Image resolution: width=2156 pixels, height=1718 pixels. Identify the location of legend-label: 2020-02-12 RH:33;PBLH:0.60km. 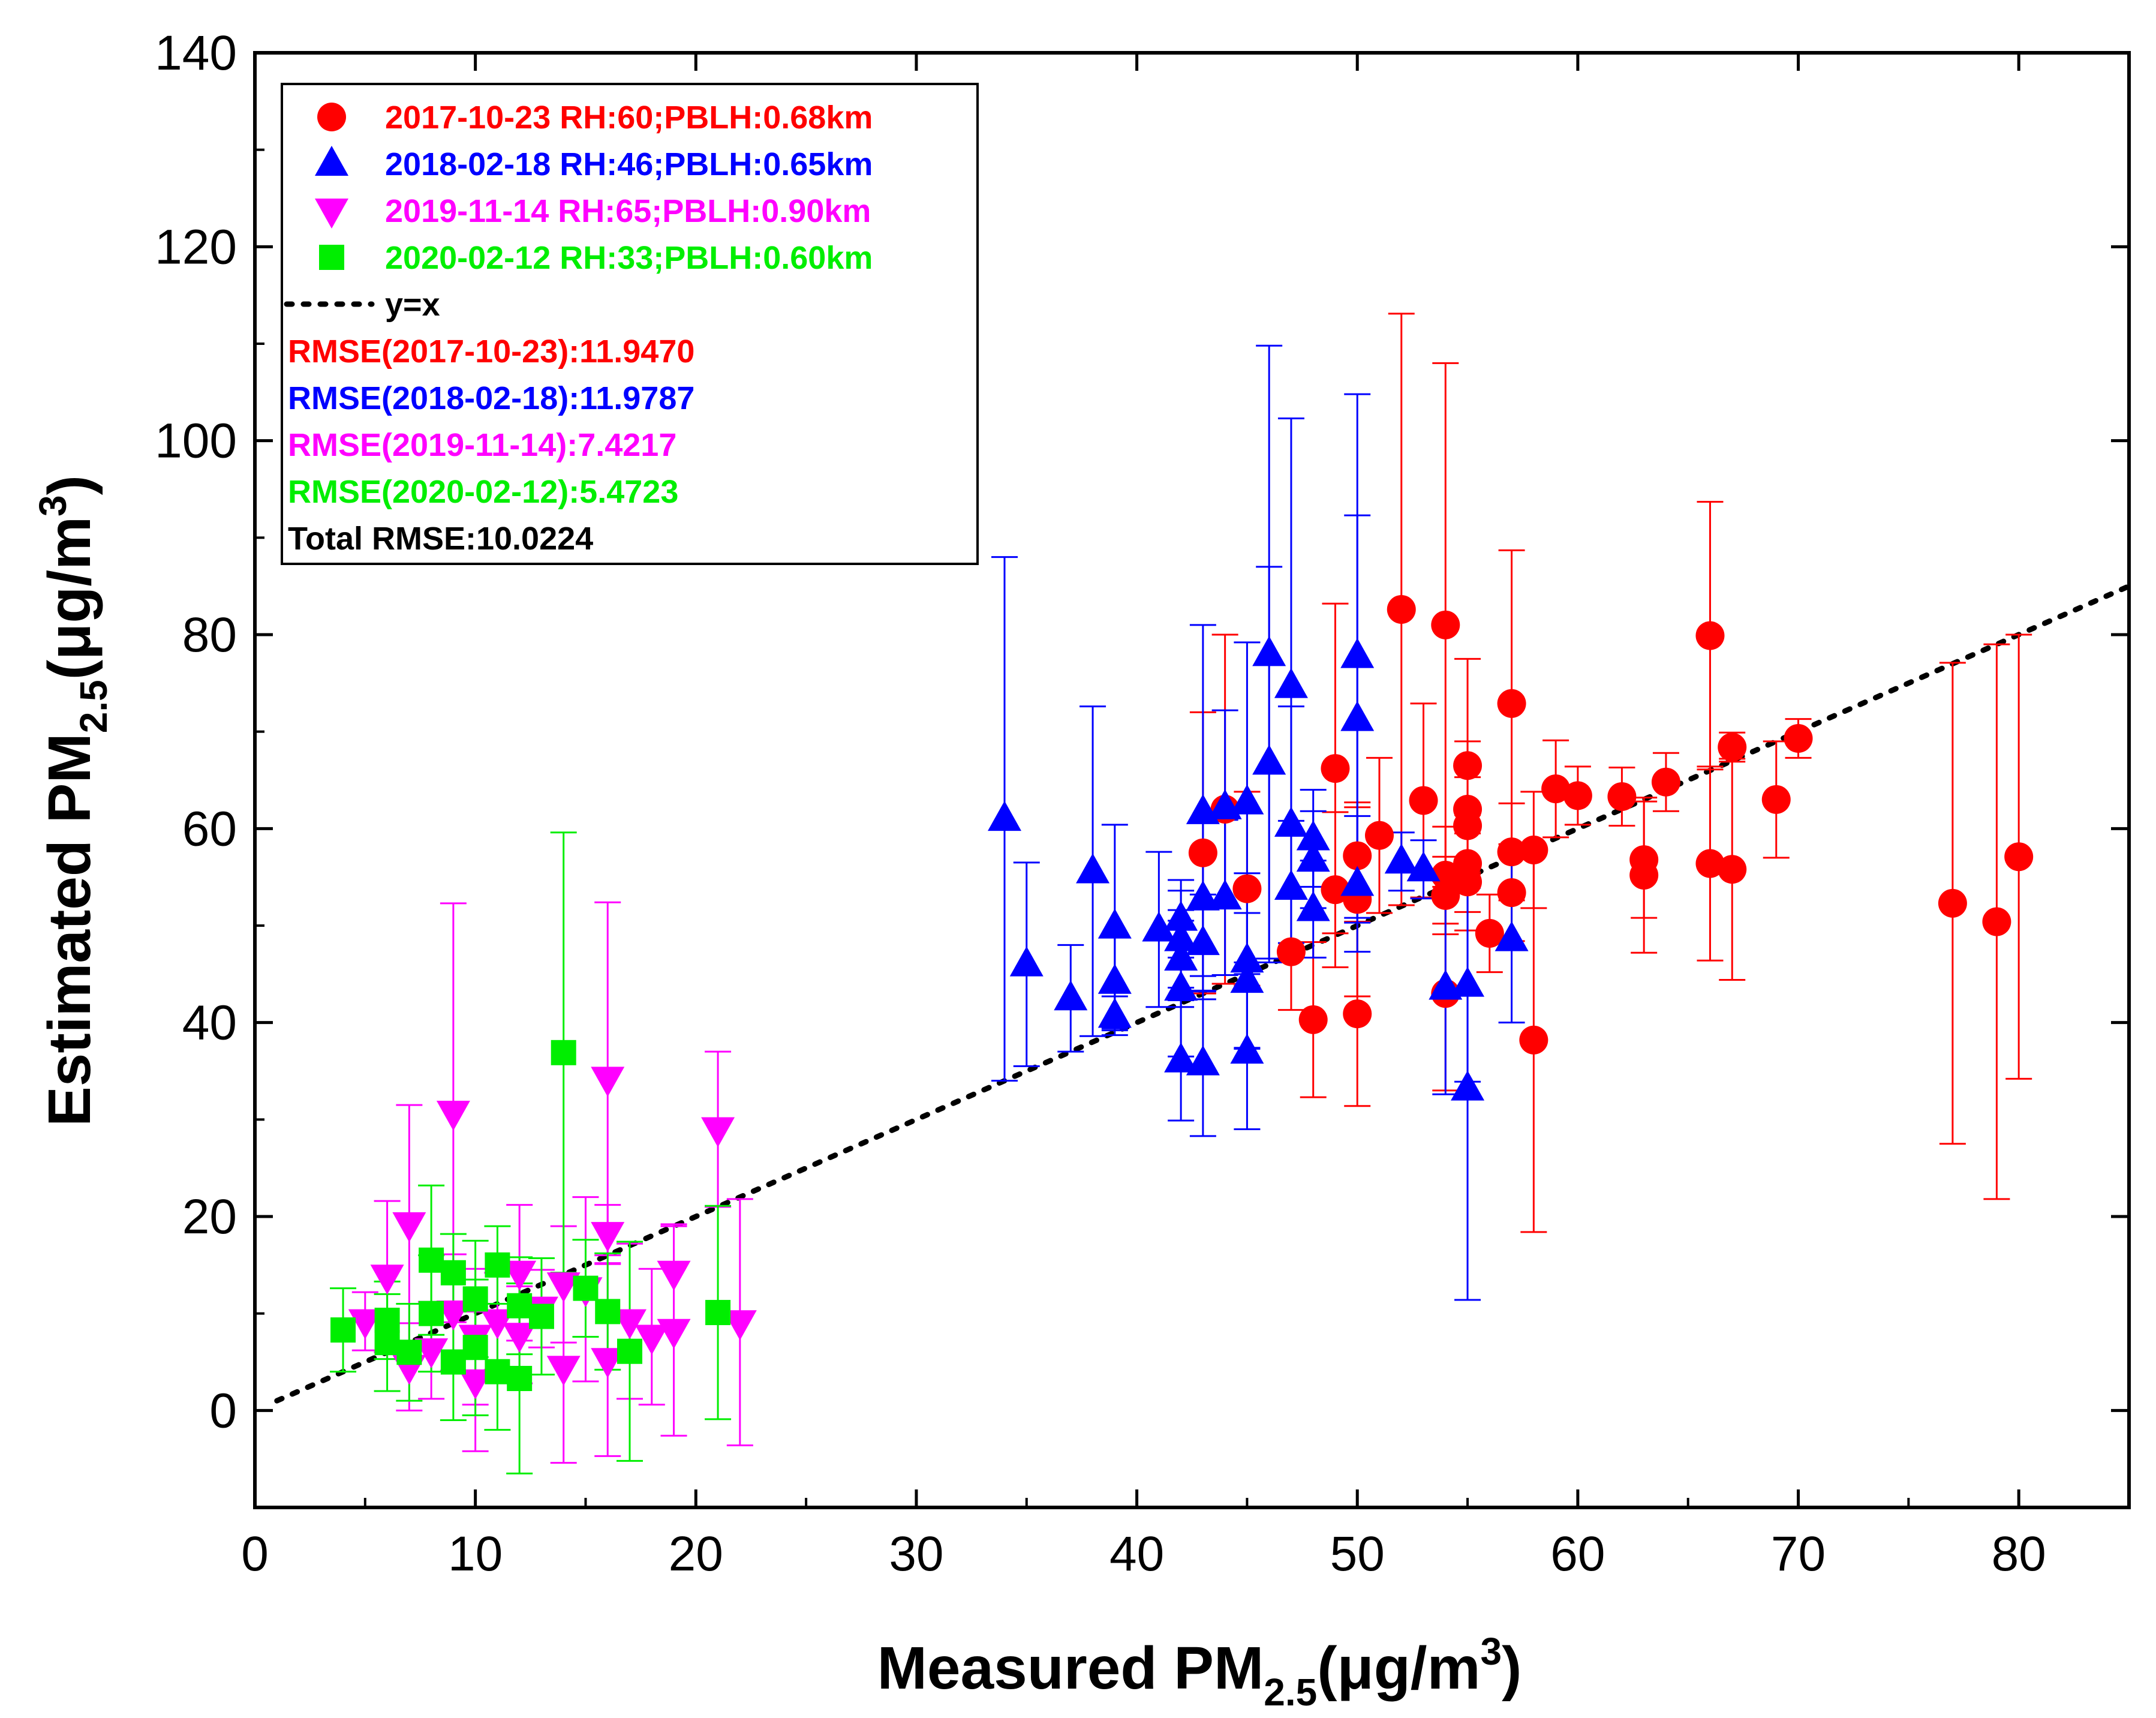
(629, 258).